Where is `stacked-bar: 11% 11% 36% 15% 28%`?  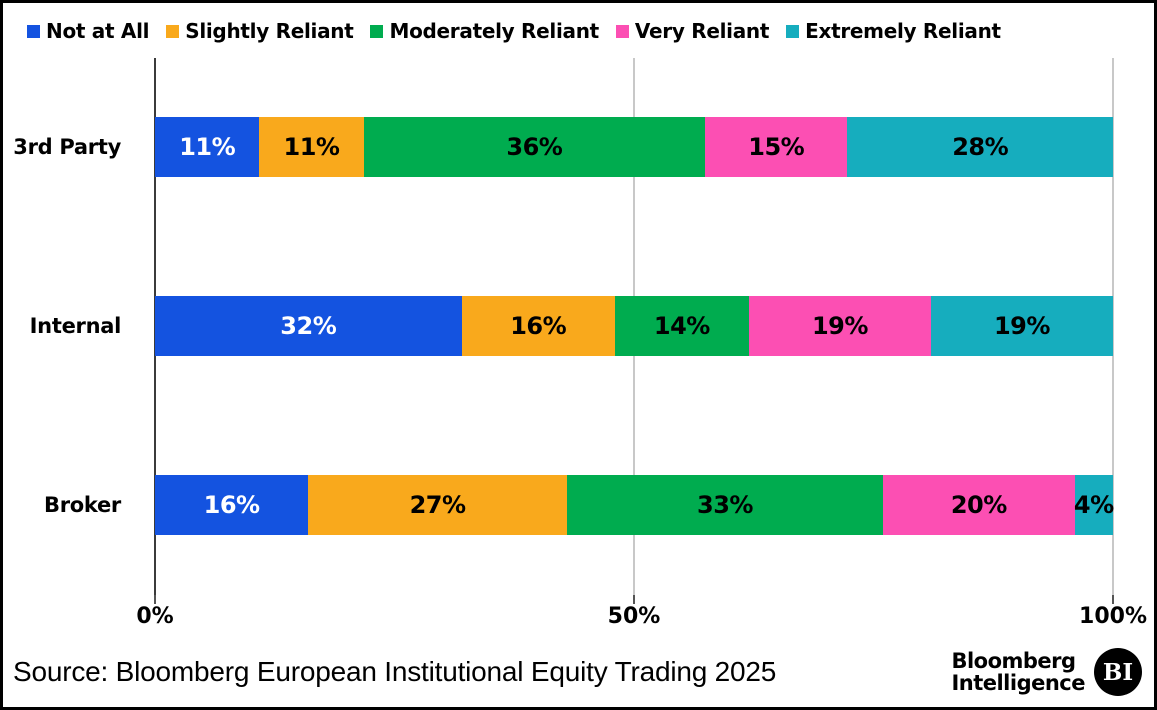
stacked-bar: 11% 11% 36% 15% 28% is located at coordinates (634, 147).